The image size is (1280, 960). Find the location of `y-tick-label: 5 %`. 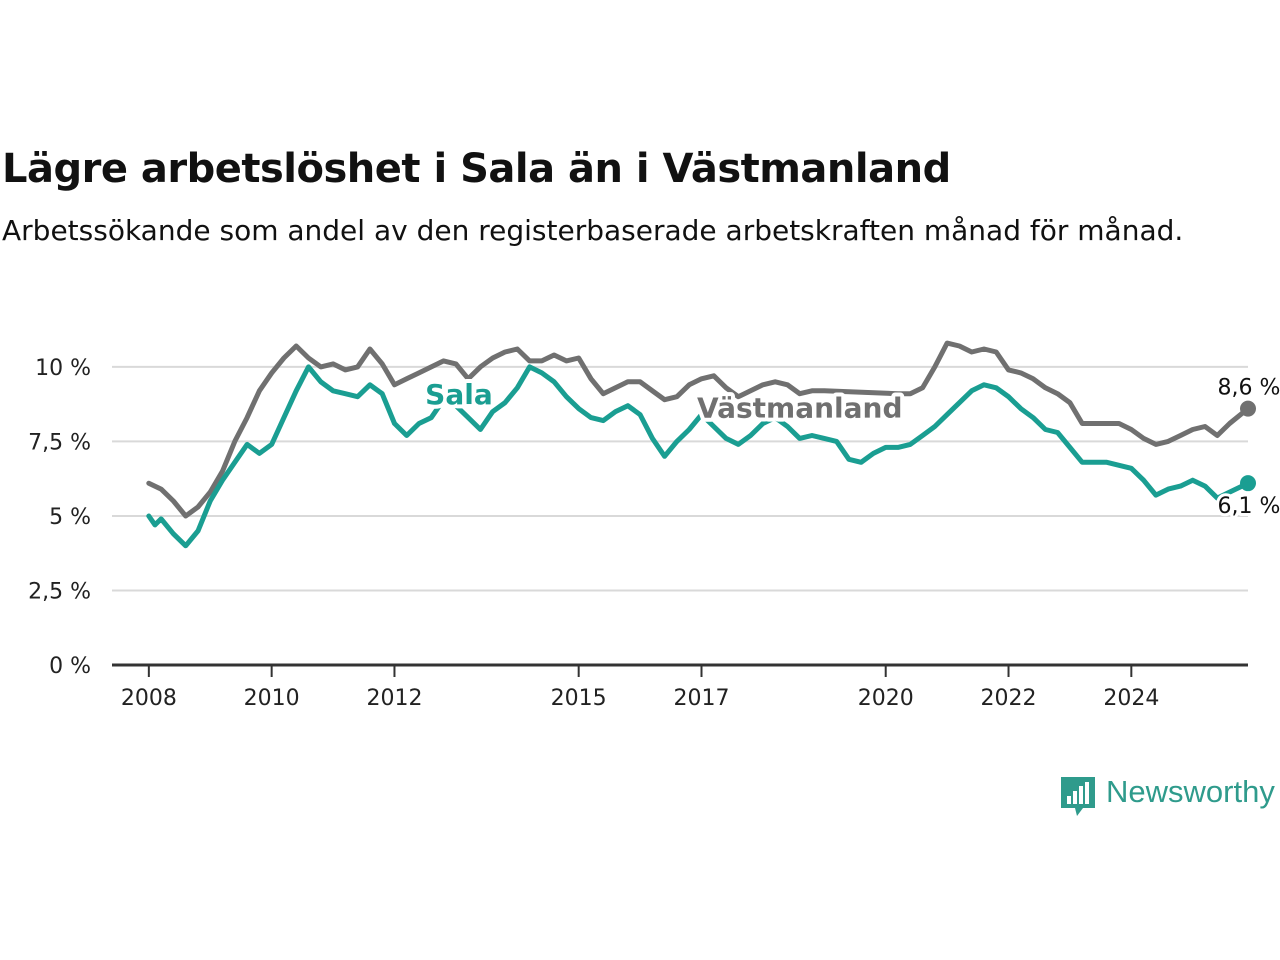

y-tick-label: 5 % is located at coordinates (70, 517).